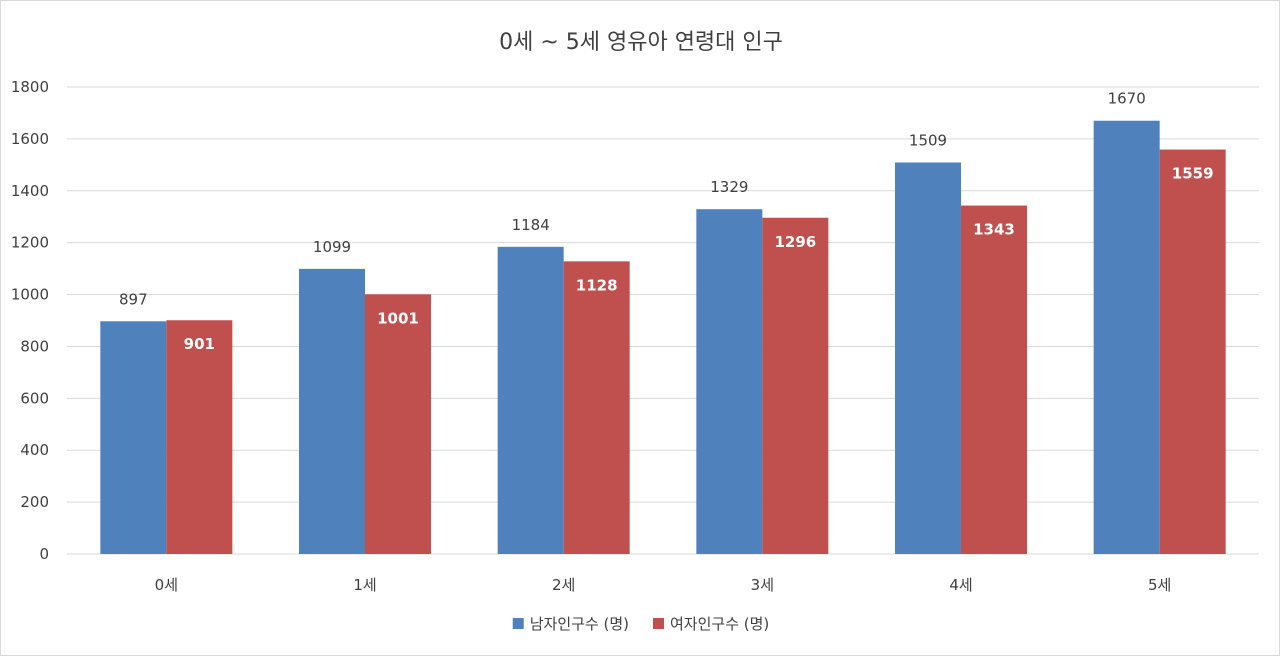  I want to click on x-tick-label: 1세, so click(364, 585).